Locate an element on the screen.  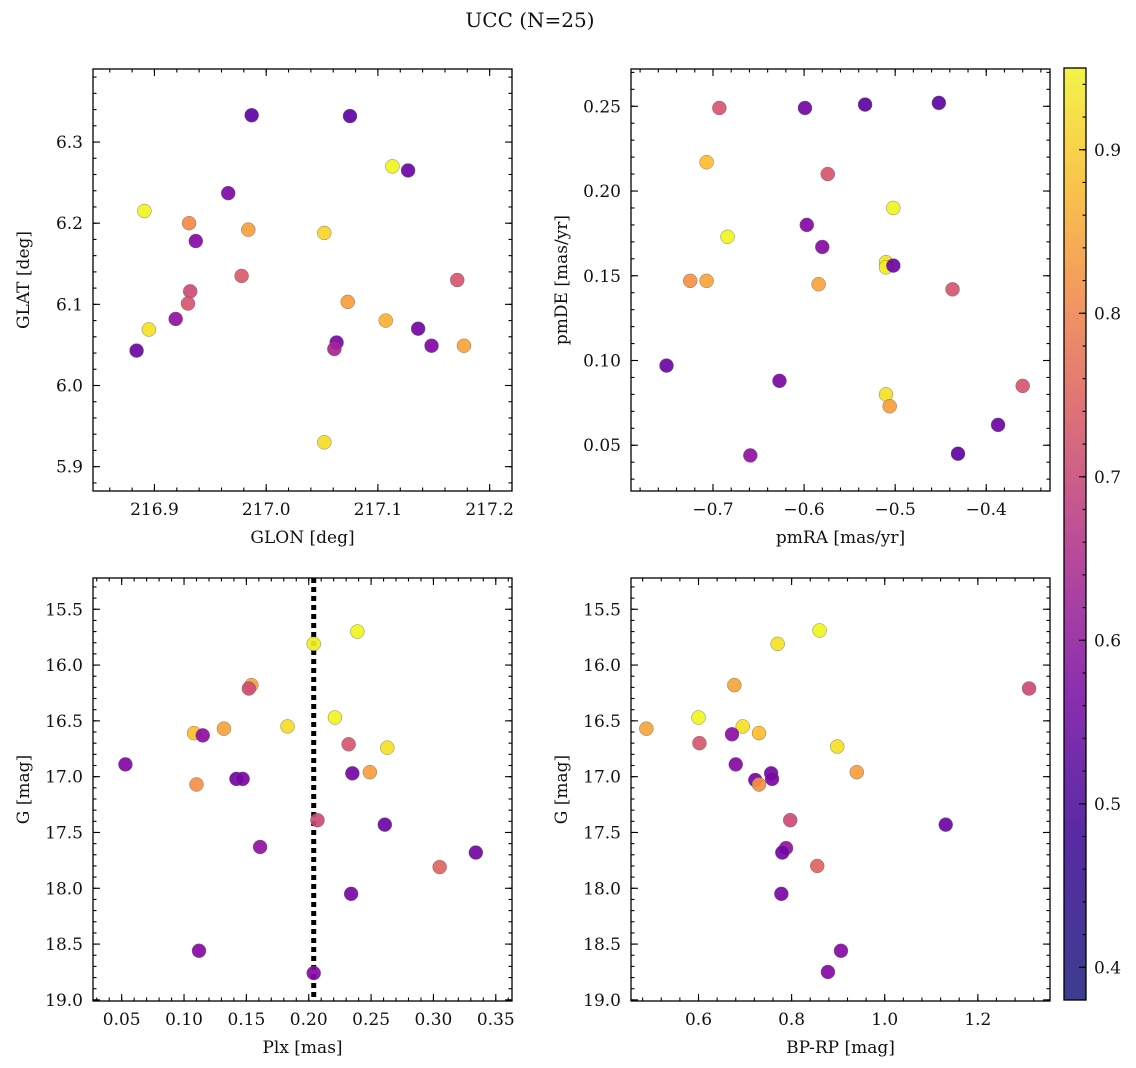
colorbar-tick-label: 0.8 is located at coordinates (1107, 314).